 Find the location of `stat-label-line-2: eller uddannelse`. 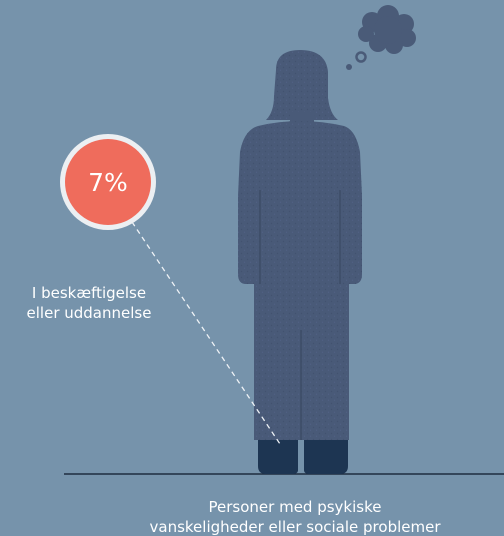

stat-label-line-2: eller uddannelse is located at coordinates (89, 313).